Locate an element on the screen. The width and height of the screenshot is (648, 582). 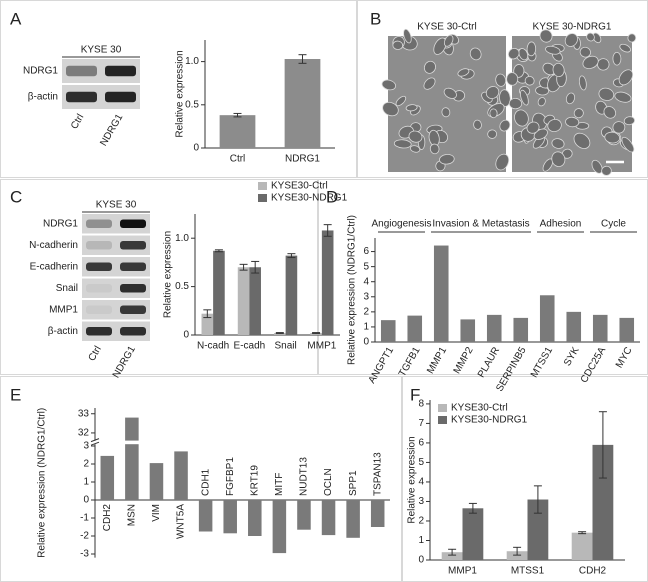
x-tick-label: NUDT13 is located at coordinates (304, 476).